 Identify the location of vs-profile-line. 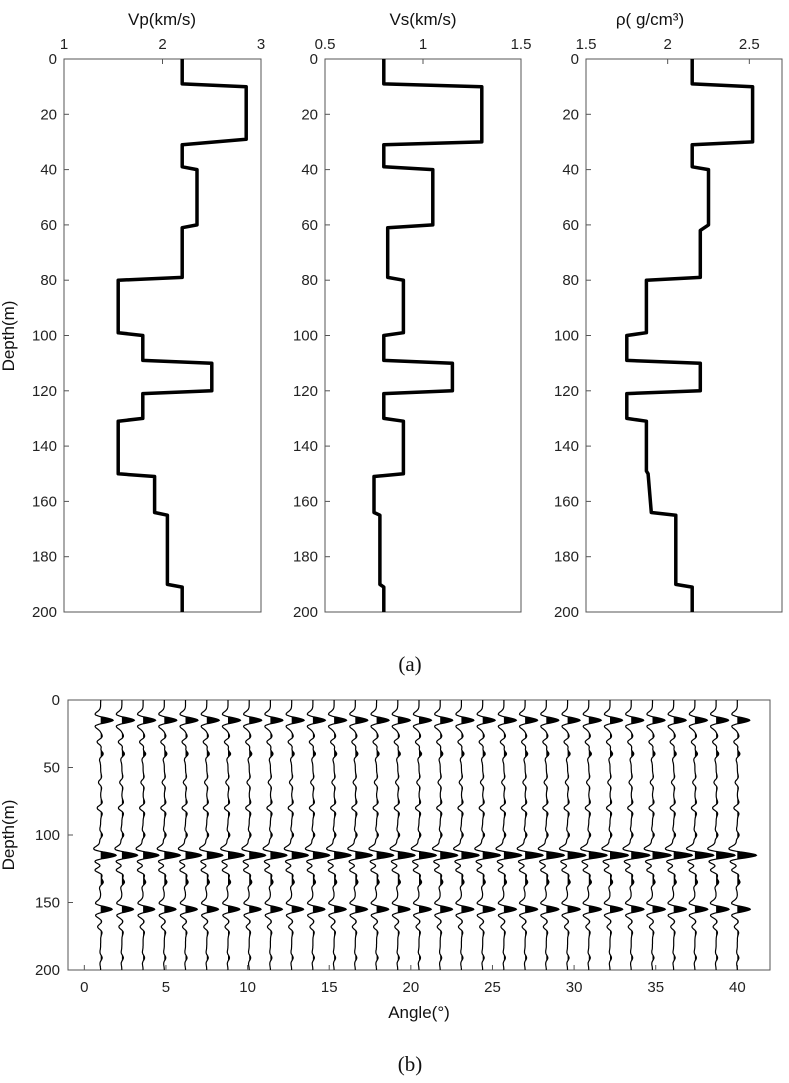
(428, 335).